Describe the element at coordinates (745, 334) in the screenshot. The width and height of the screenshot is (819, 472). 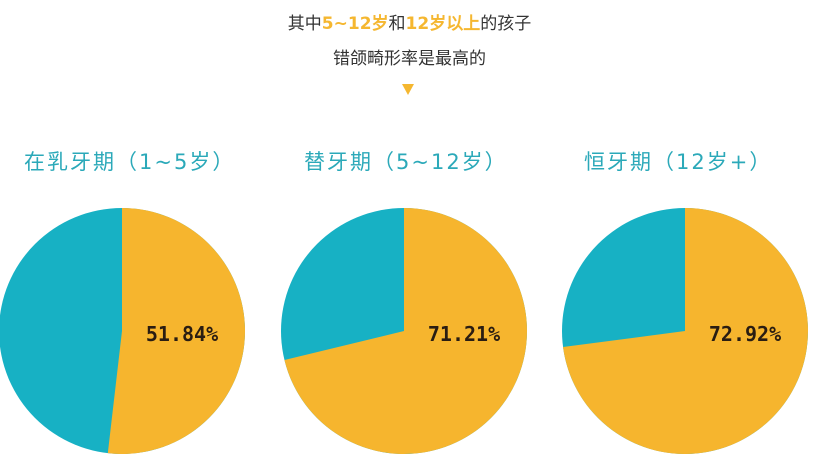
I see `pie-data-label: 72.92%` at that location.